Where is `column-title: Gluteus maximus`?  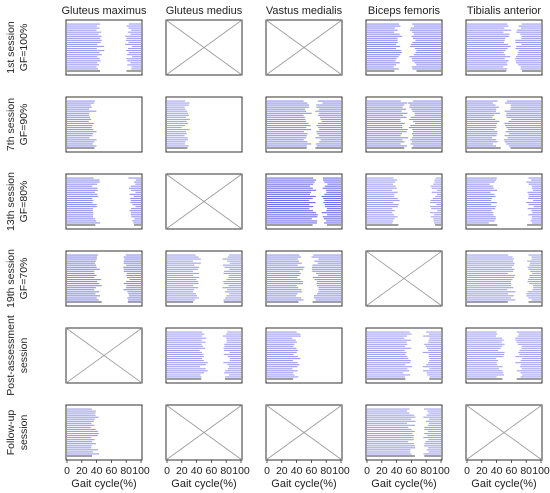 column-title: Gluteus maximus is located at coordinates (104, 11).